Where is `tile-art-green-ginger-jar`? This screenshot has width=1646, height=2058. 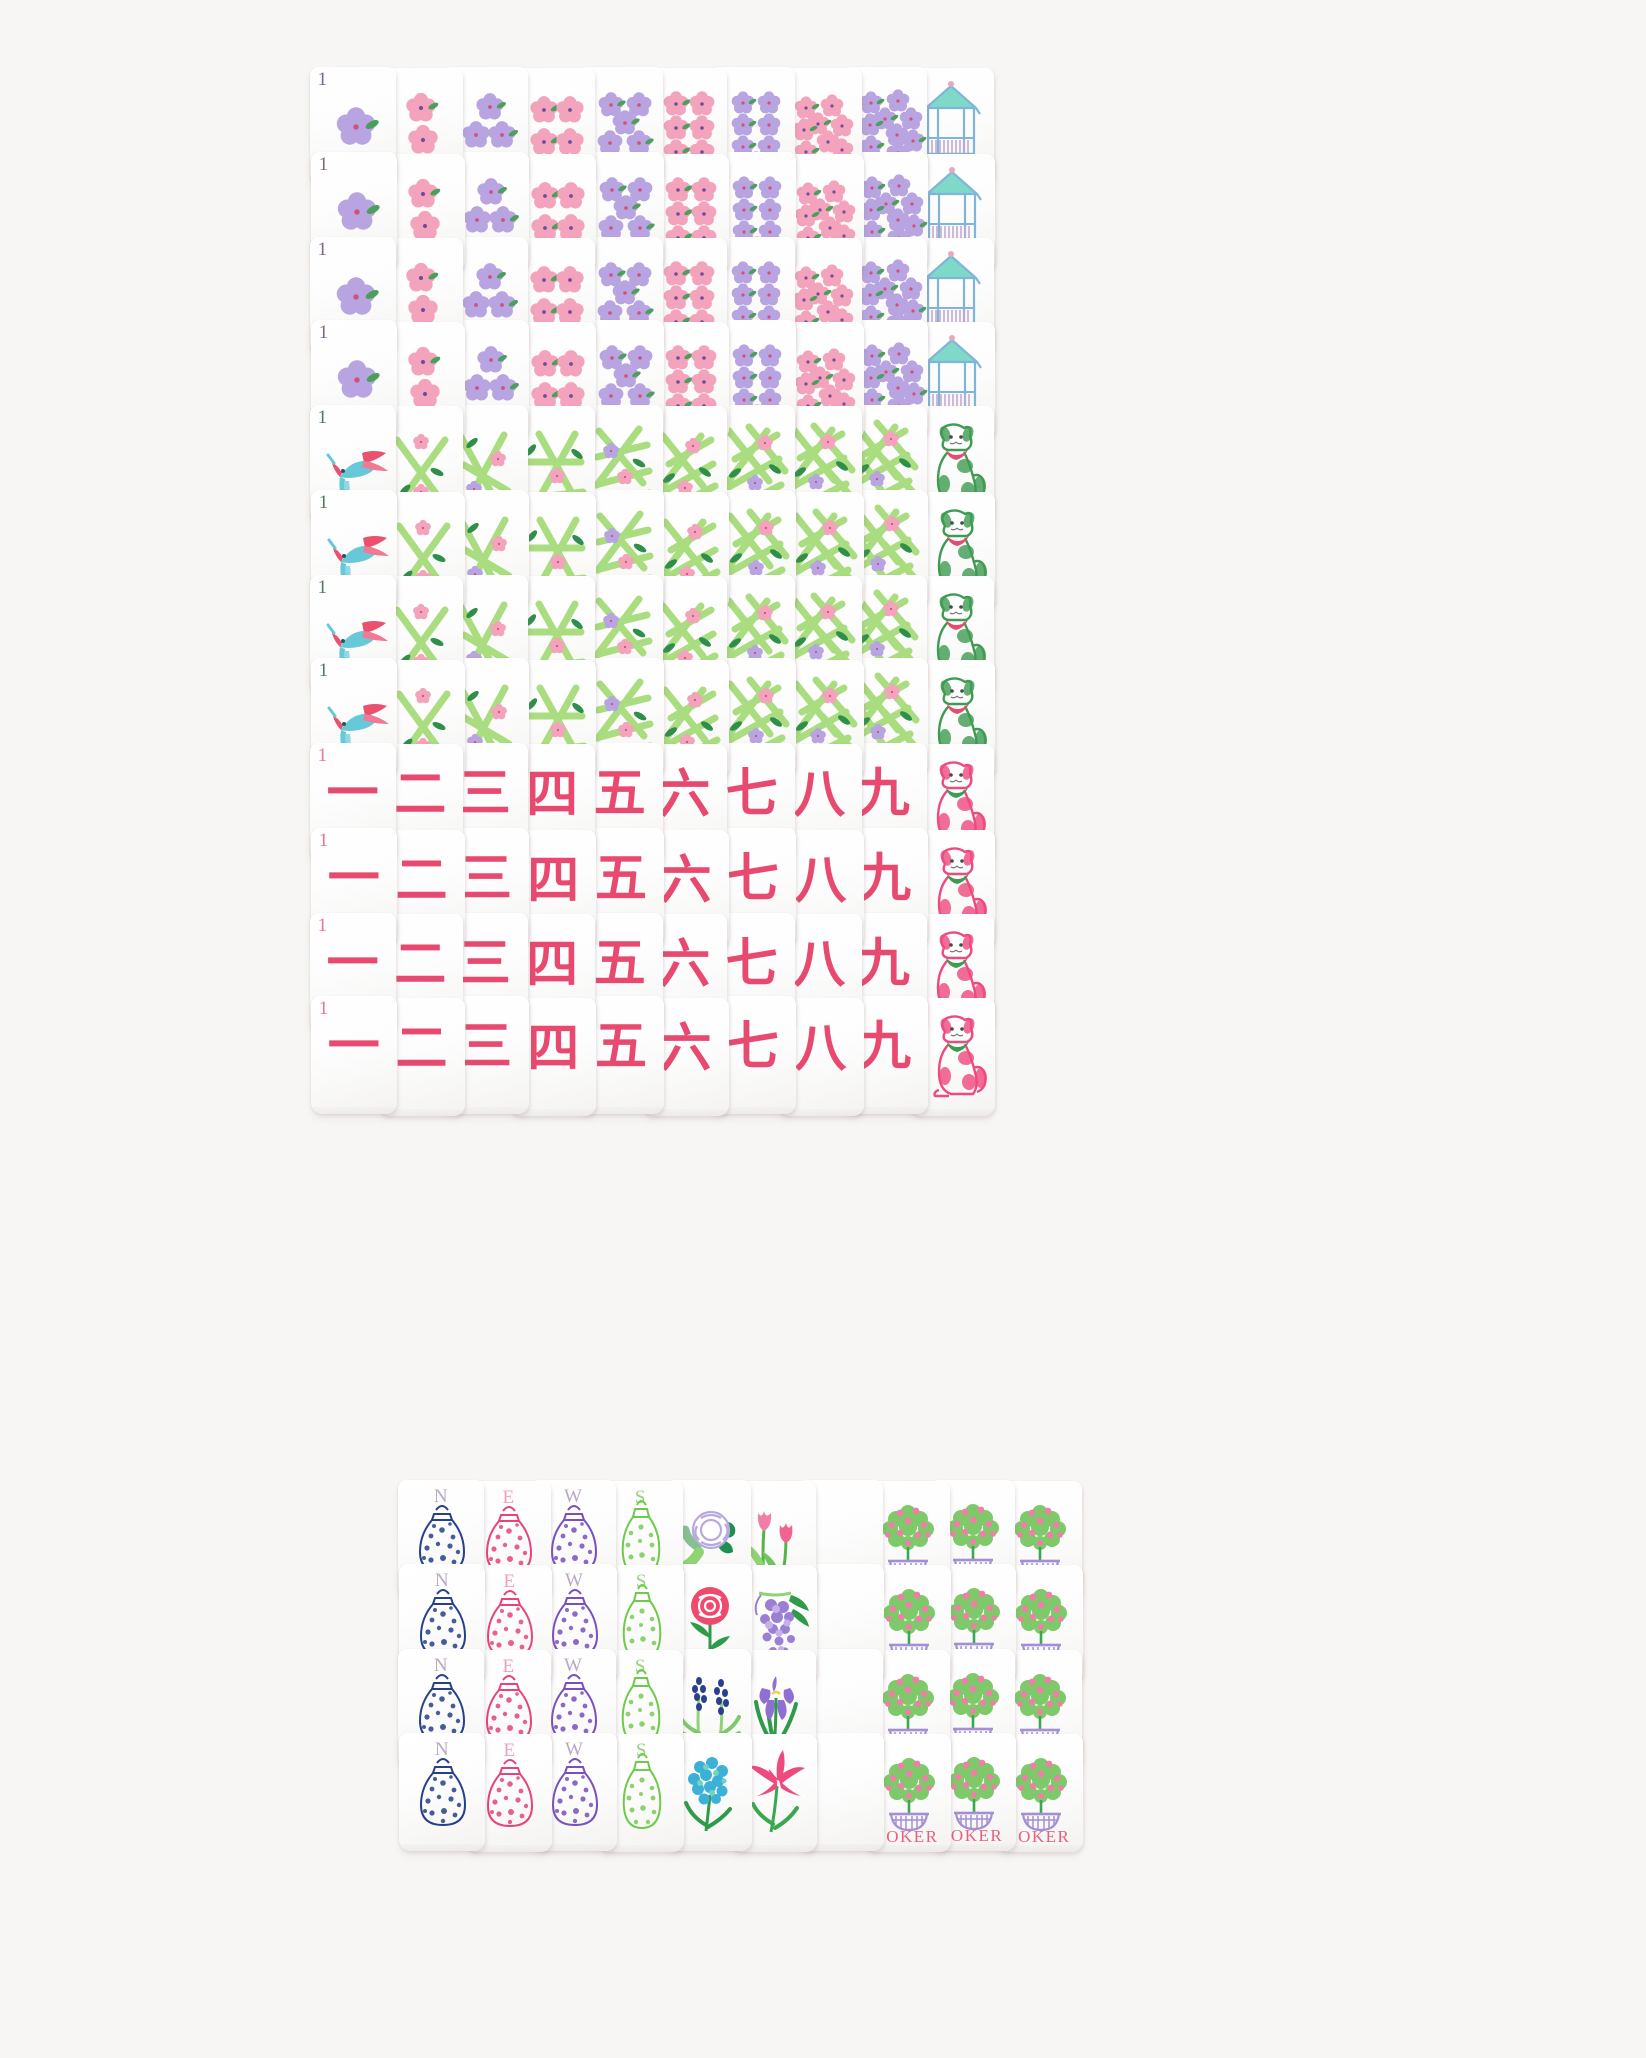 tile-art-green-ginger-jar is located at coordinates (641, 1793).